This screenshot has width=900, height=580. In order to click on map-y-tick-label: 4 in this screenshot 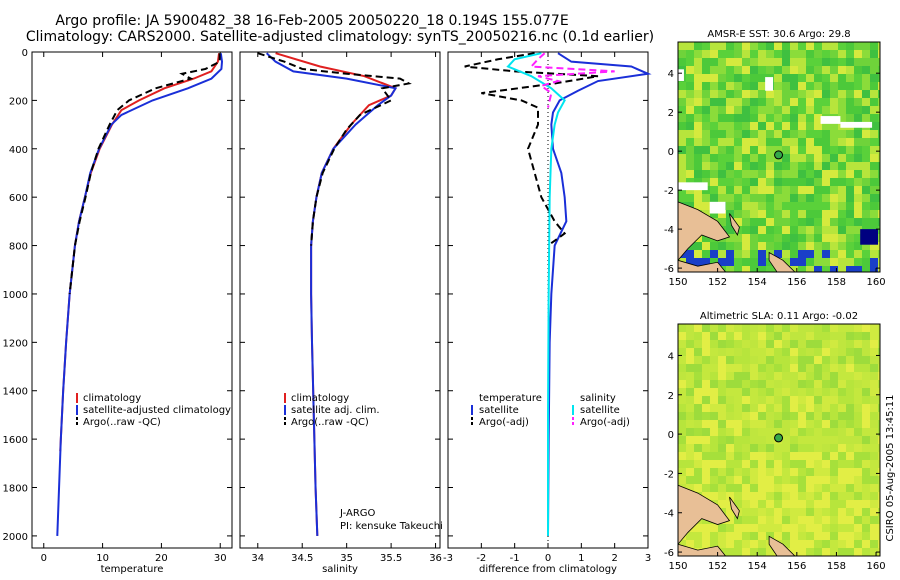, I will do `click(671, 356)`.